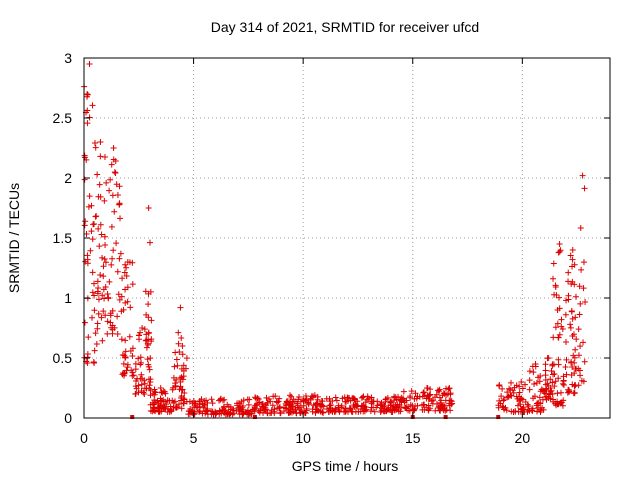 This screenshot has height=480, width=640. What do you see at coordinates (63, 358) in the screenshot?
I see `y-tick-label: 0.5` at bounding box center [63, 358].